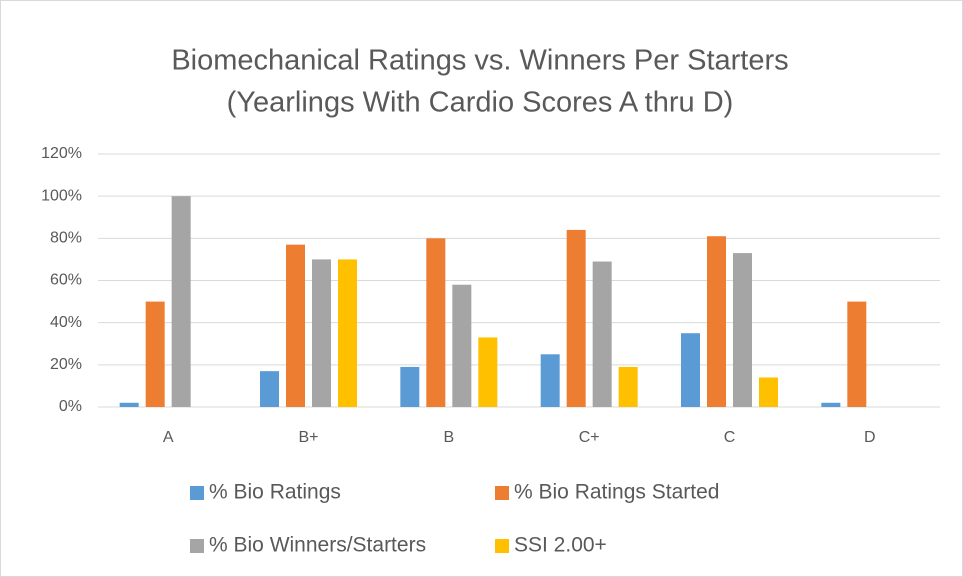  What do you see at coordinates (70, 406) in the screenshot?
I see `y-tick-label: 0%` at bounding box center [70, 406].